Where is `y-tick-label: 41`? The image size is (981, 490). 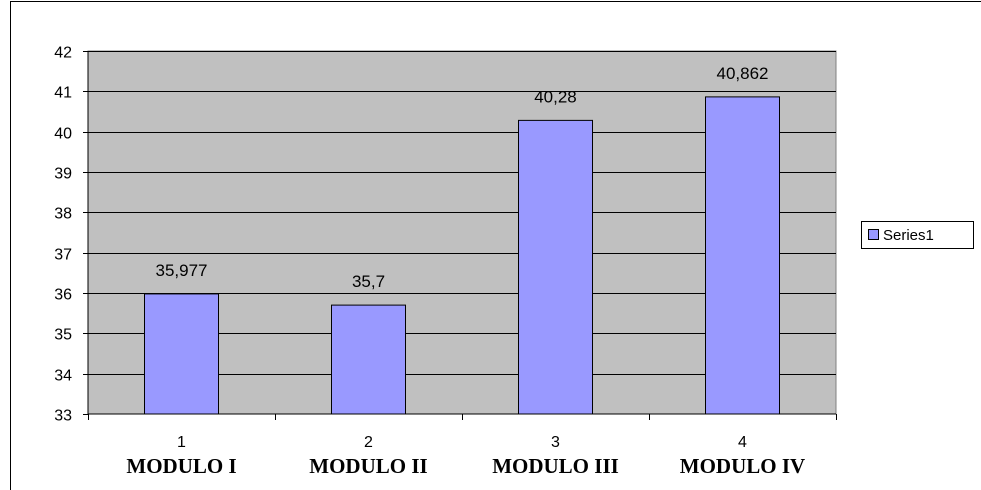 y-tick-label: 41 is located at coordinates (63, 93).